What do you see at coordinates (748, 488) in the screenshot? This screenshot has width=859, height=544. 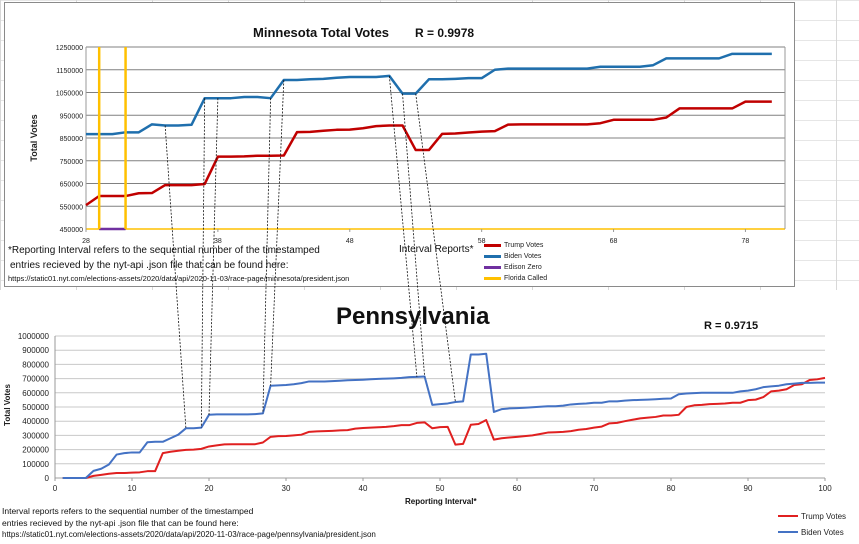 I see `pennsylvania-x-tick-label: 90` at bounding box center [748, 488].